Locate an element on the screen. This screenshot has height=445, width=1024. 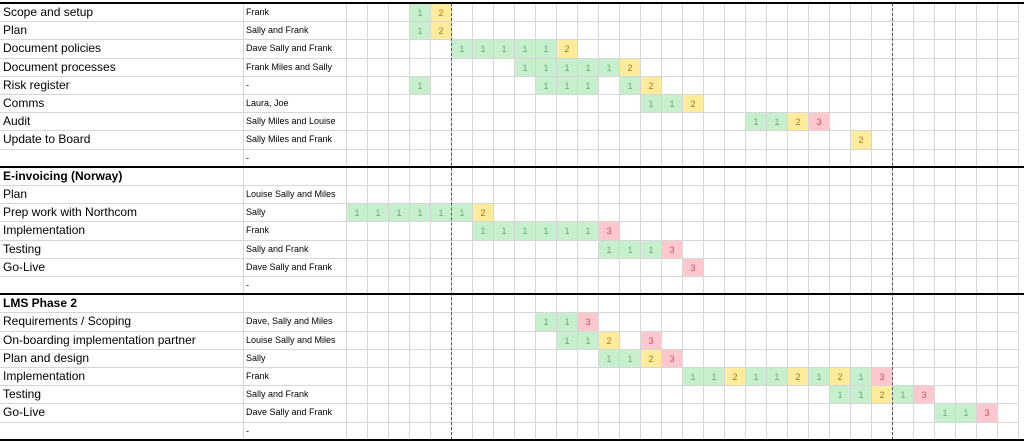
task-label: Risk register is located at coordinates (36, 84).